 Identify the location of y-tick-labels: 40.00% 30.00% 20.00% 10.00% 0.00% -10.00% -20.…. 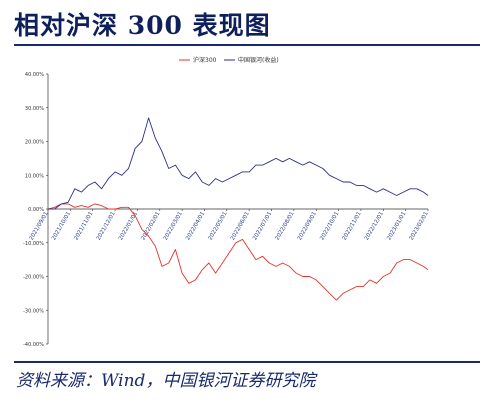
(33, 210).